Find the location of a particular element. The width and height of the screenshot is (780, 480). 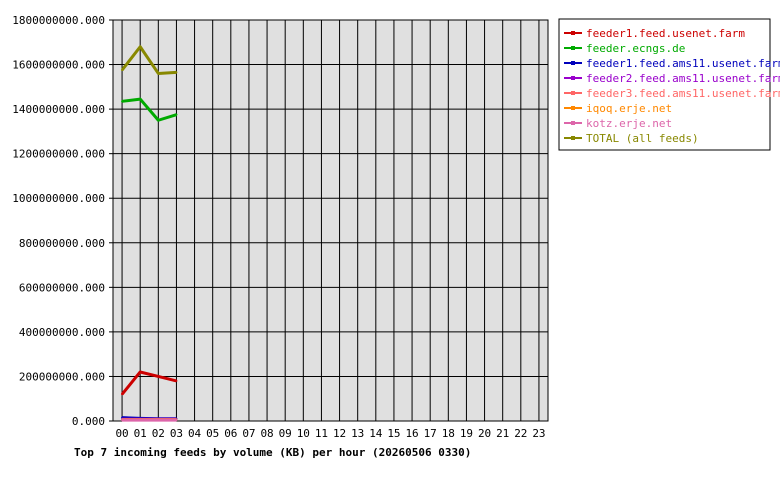

x-tick-label: 15 is located at coordinates (393, 433).